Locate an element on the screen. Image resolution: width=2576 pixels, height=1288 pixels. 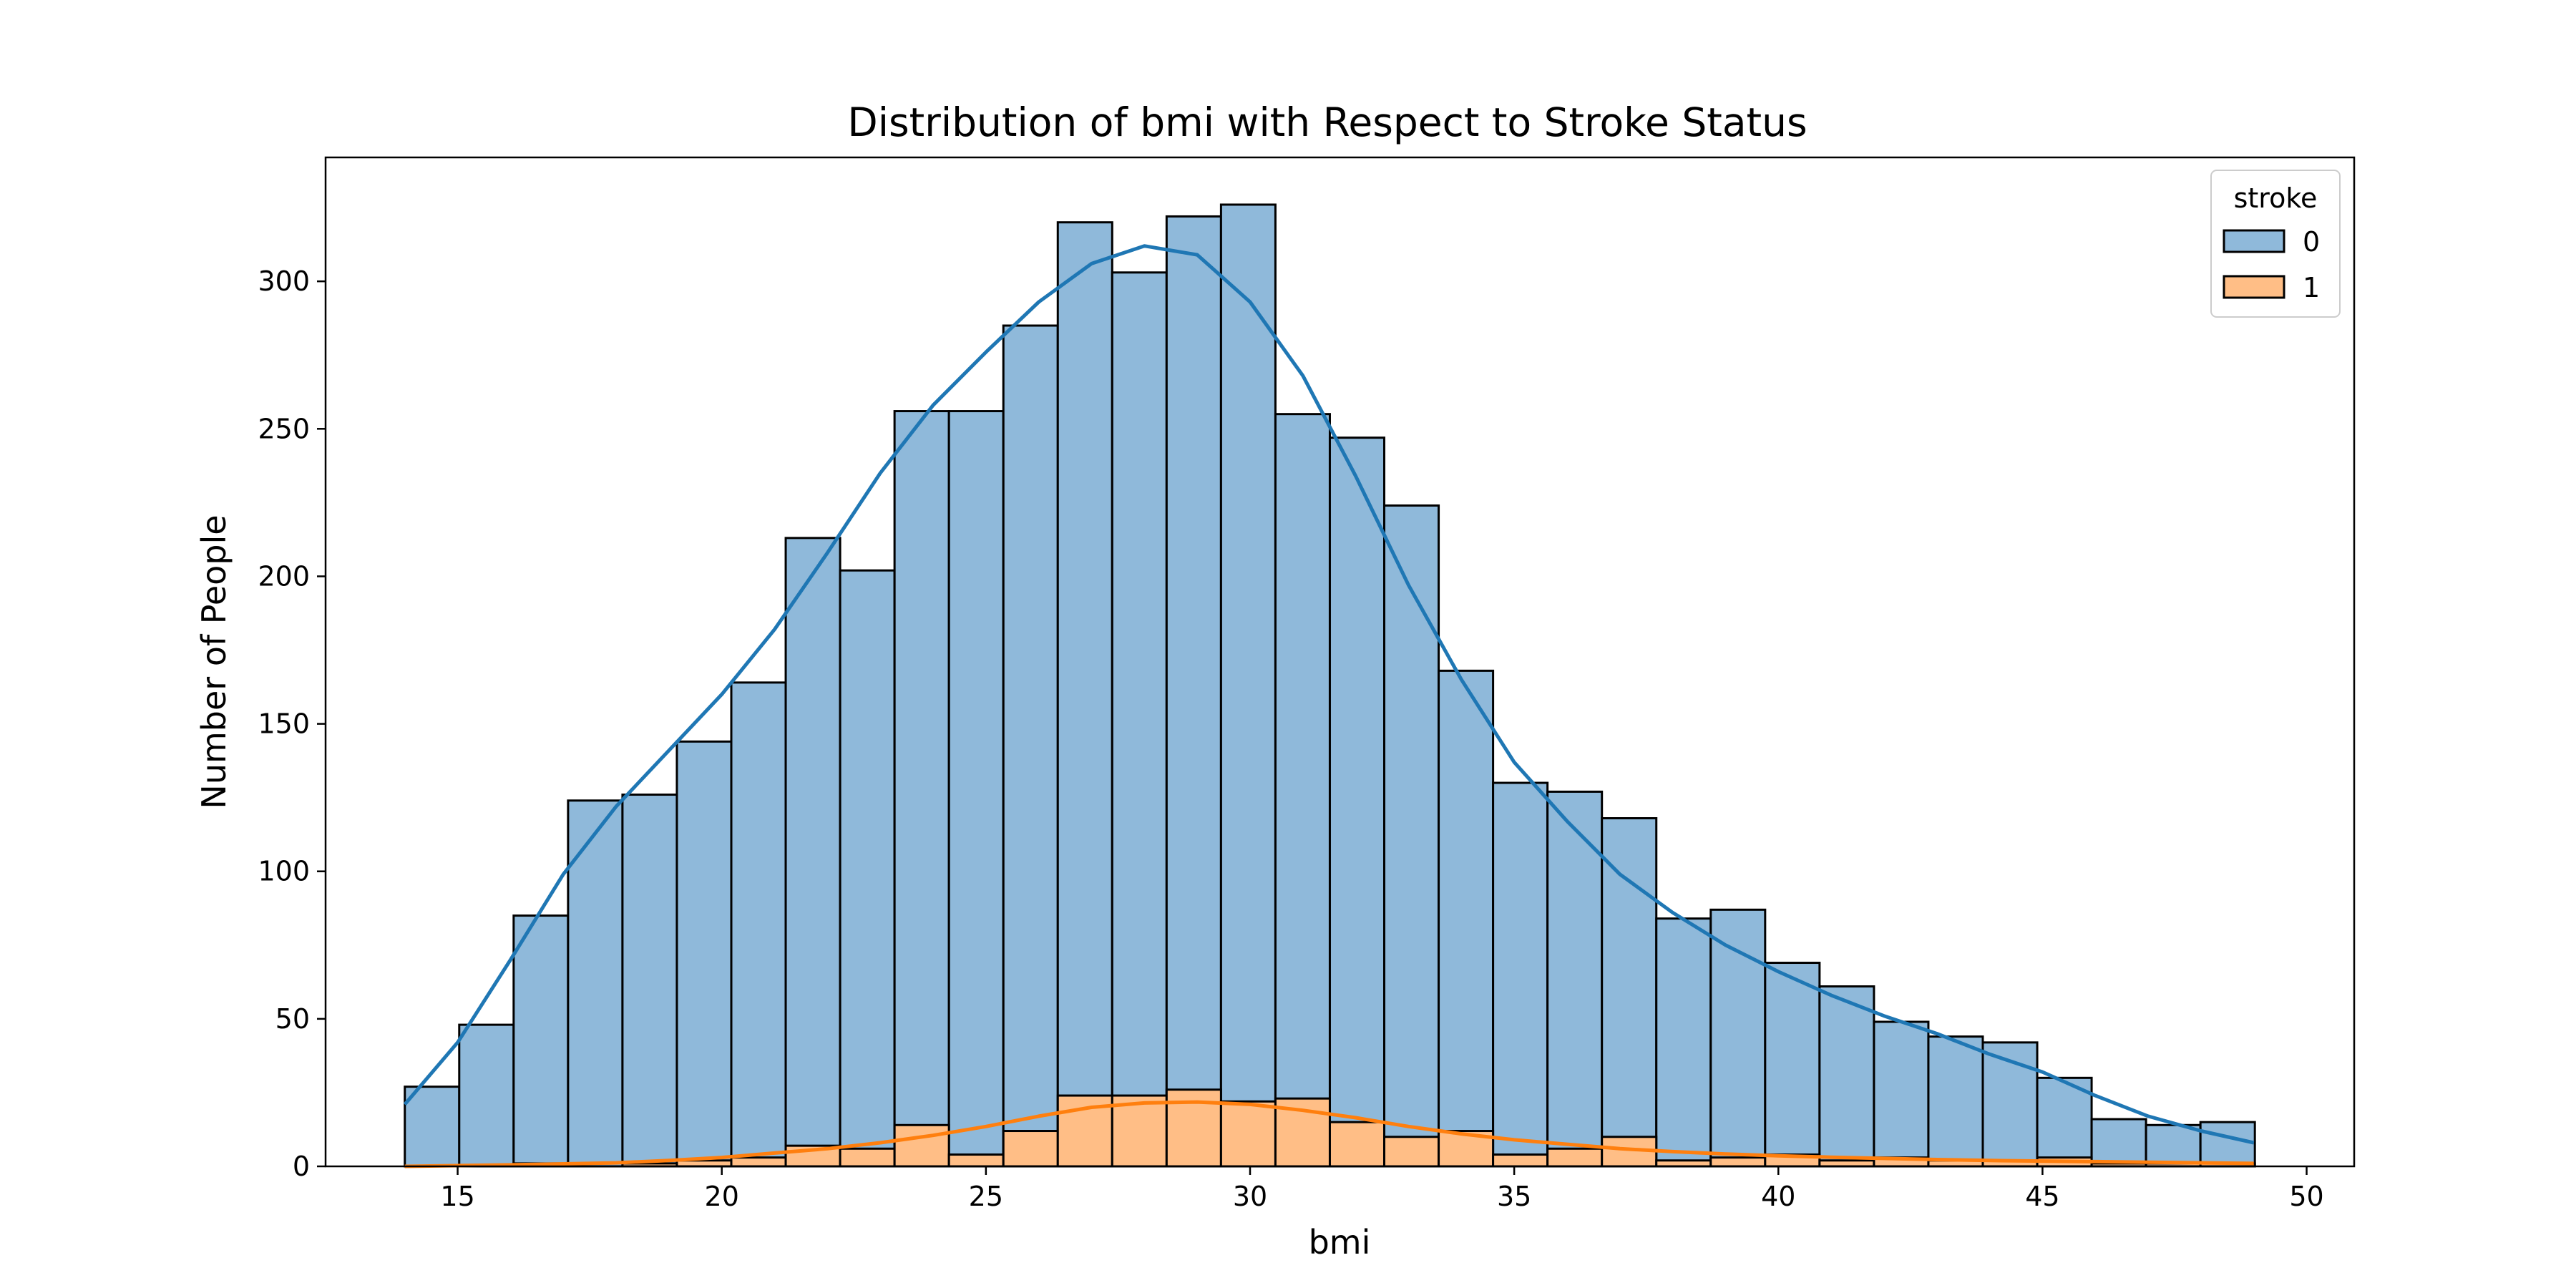
x-tick-label: 35 is located at coordinates (1514, 1196).